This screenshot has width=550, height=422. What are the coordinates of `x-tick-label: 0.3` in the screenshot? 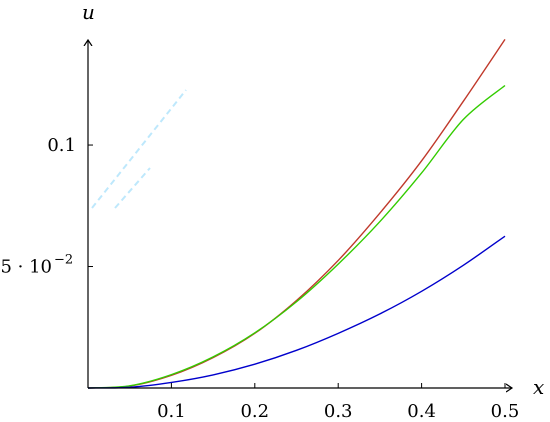 It's located at (338, 411).